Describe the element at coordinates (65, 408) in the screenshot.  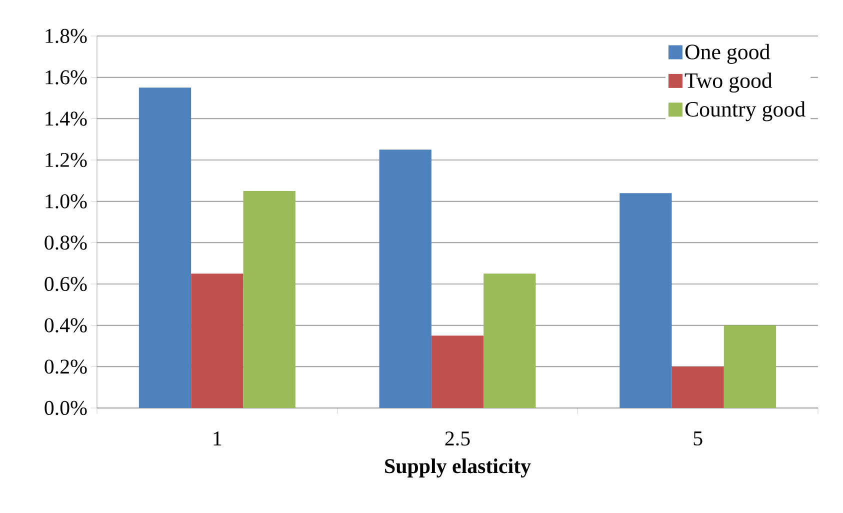
I see `y-tick-label: 0.0%` at that location.